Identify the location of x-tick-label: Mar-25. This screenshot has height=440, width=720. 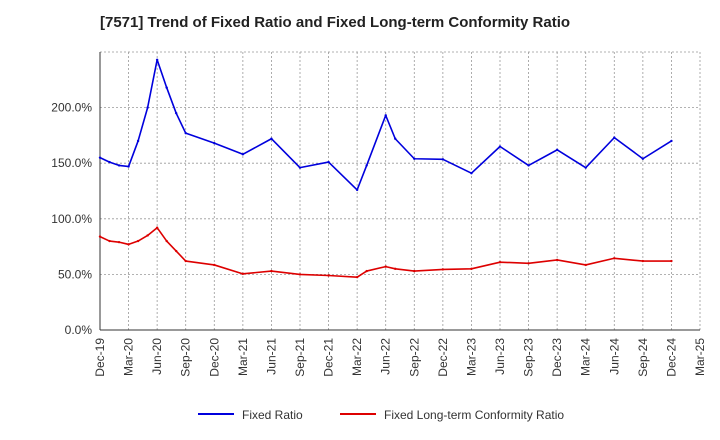
(700, 357).